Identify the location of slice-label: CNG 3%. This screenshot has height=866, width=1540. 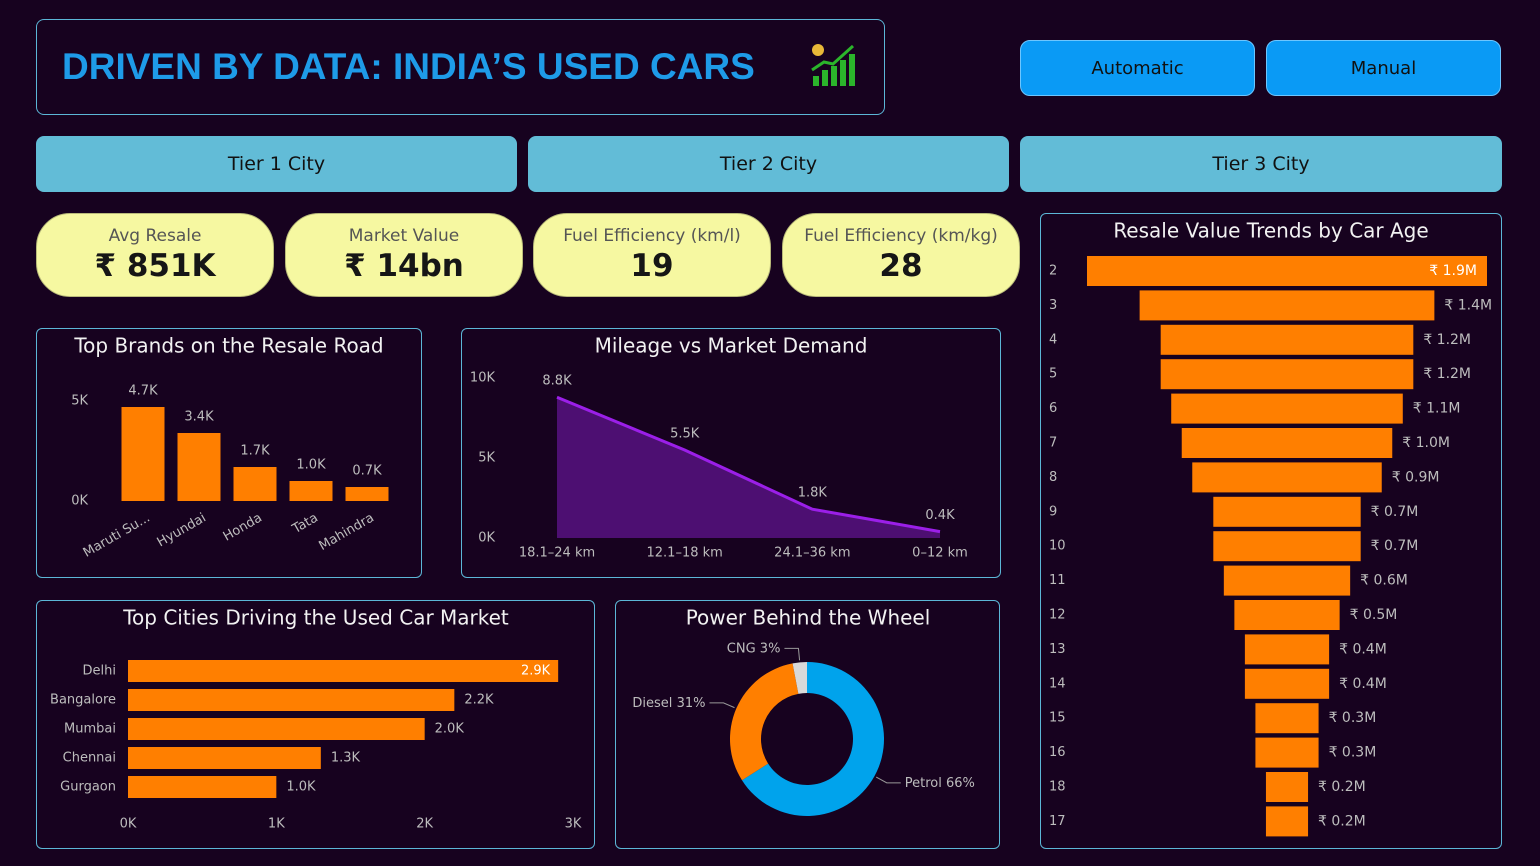
(754, 648).